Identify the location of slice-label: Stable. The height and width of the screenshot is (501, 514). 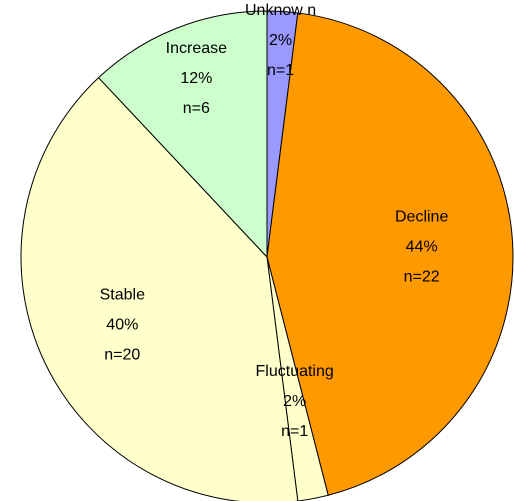
(122, 294).